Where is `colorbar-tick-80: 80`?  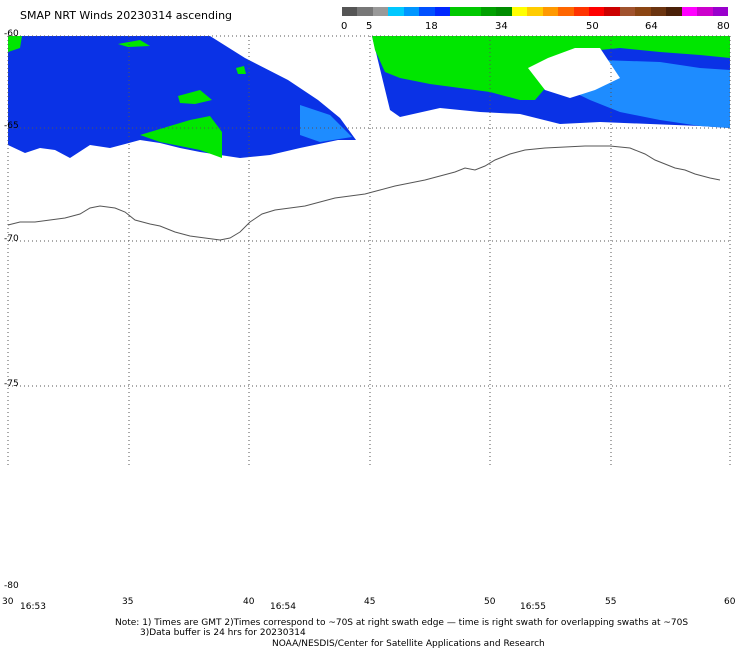 colorbar-tick-80: 80 is located at coordinates (723, 26).